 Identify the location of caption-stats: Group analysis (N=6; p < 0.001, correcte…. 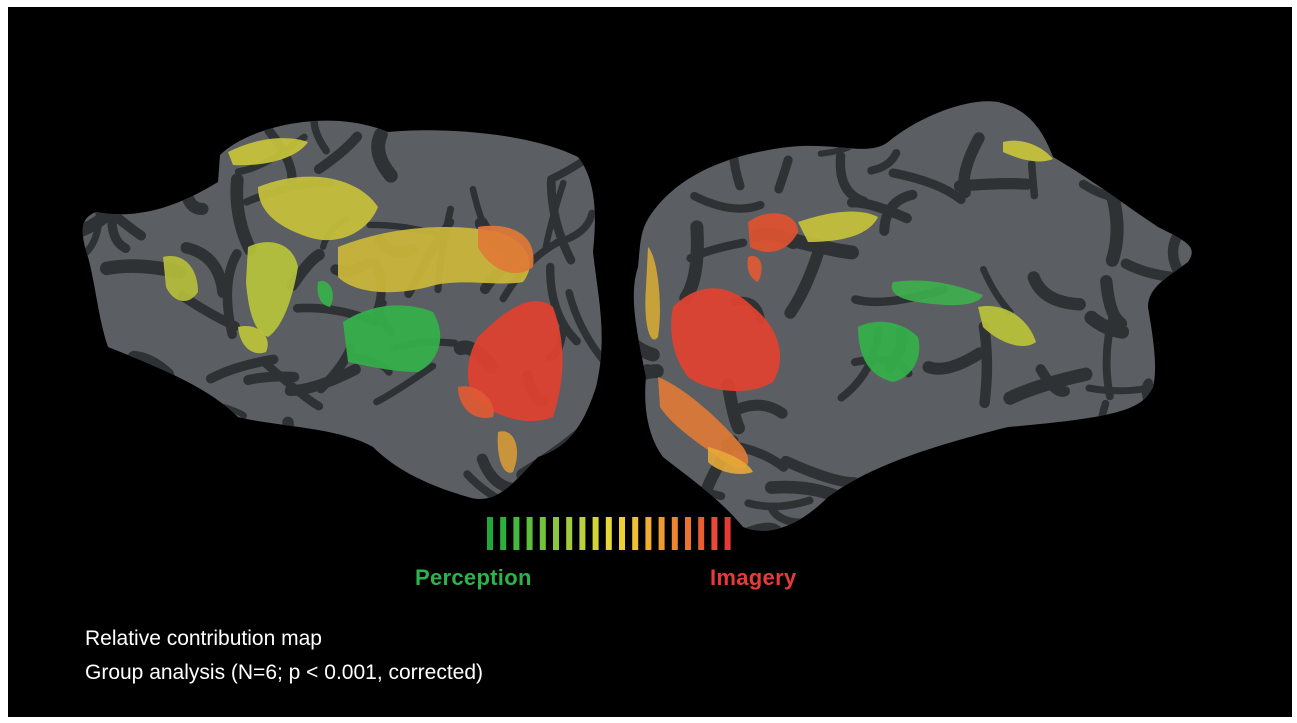
(284, 672).